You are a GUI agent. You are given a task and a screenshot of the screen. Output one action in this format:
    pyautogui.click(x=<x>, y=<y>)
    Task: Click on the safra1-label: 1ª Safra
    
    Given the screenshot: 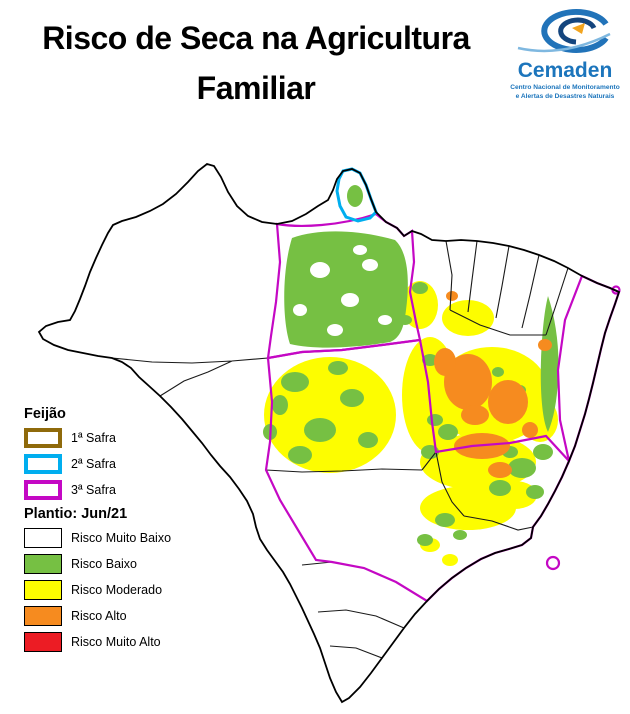 What is the action you would take?
    pyautogui.click(x=93, y=438)
    